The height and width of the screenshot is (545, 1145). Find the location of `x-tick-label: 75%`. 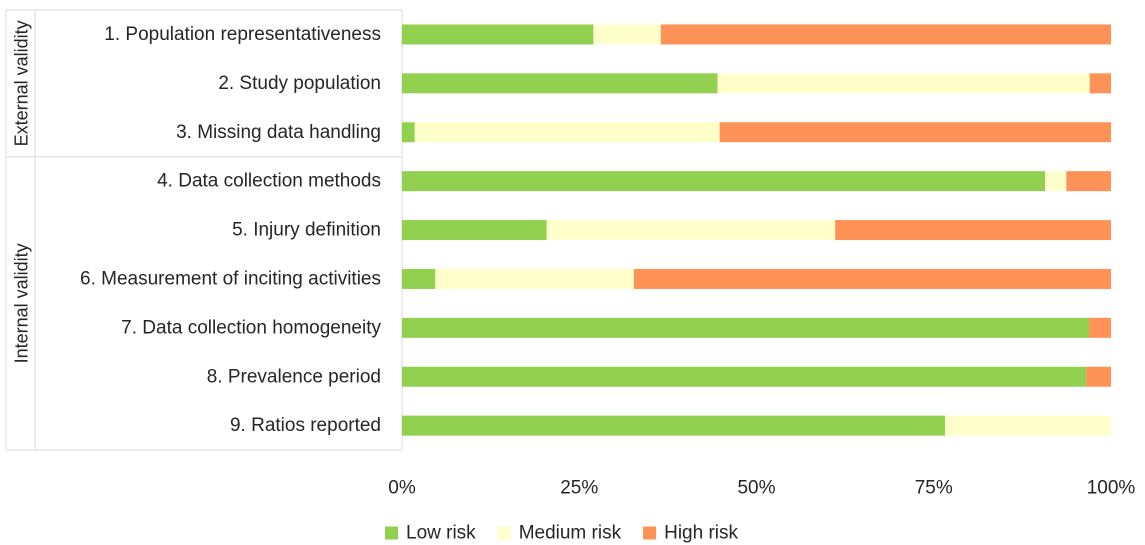

x-tick-label: 75% is located at coordinates (934, 488).